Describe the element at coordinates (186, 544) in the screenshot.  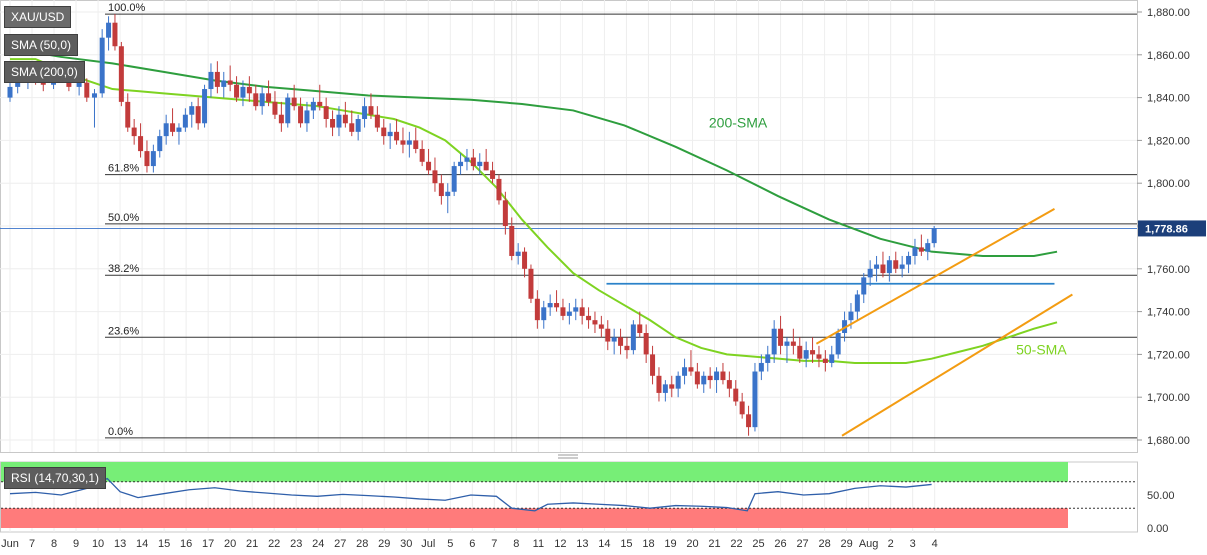
I see `x-axis-label: 16` at that location.